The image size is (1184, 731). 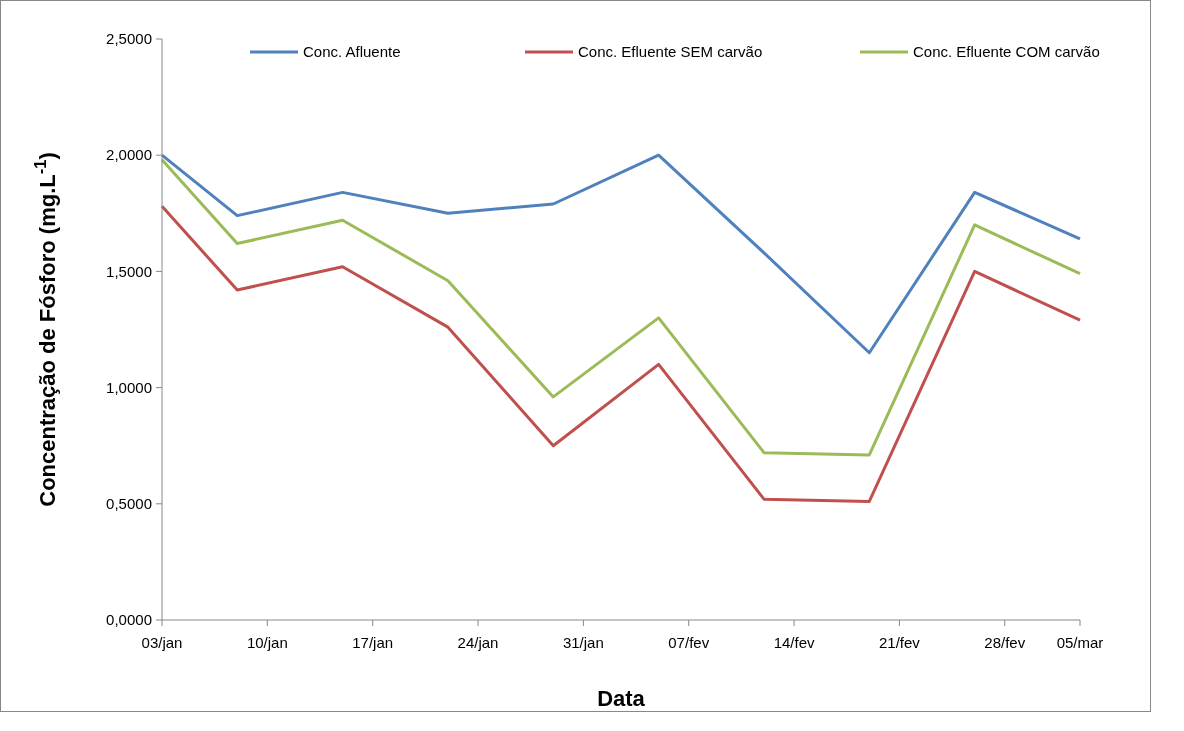 I want to click on legend-label: Conc. Afluente, so click(x=352, y=52).